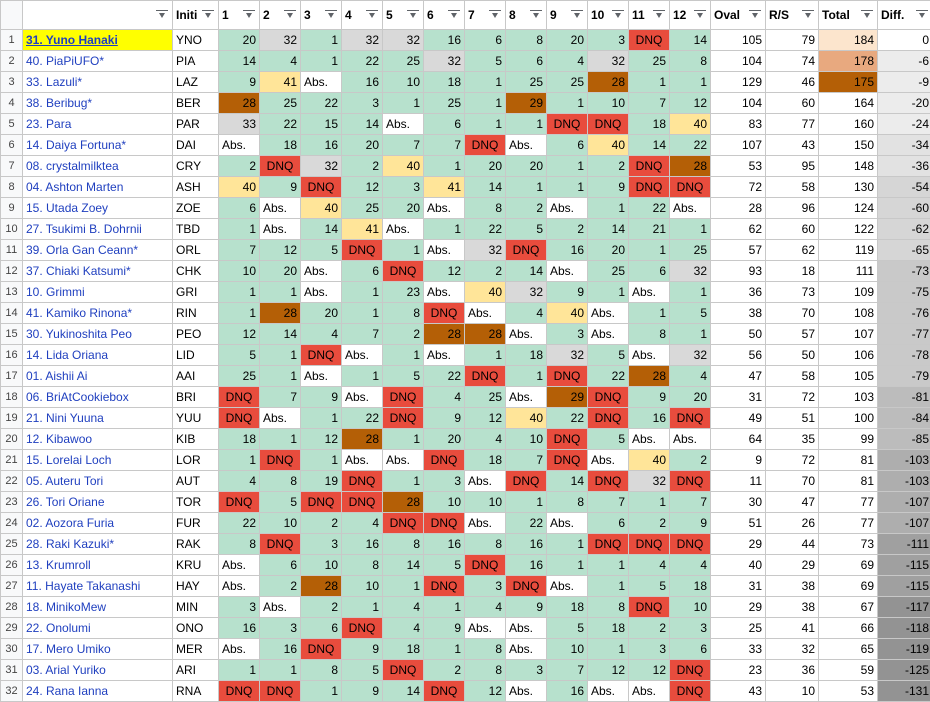 Image resolution: width=930 pixels, height=702 pixels. What do you see at coordinates (848, 15) in the screenshot?
I see `column-header: Total` at bounding box center [848, 15].